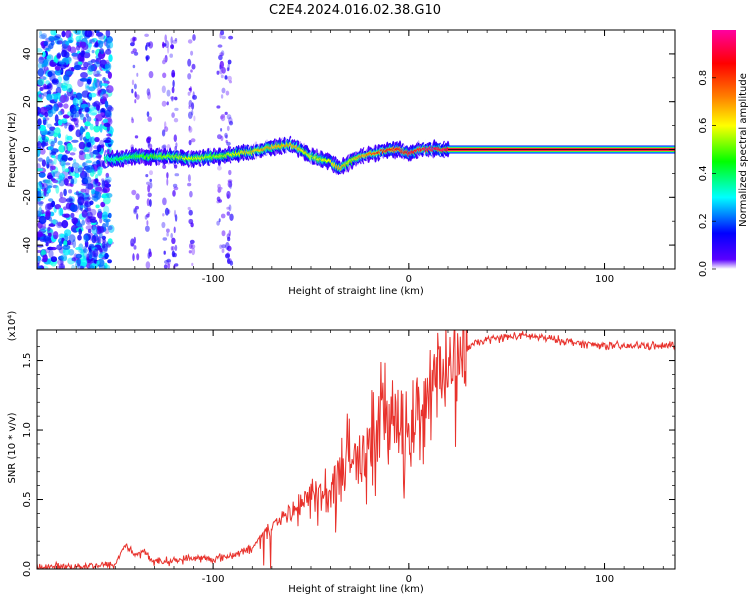  Describe the element at coordinates (27, 569) in the screenshot. I see `y-tick-label: 0.0` at that location.